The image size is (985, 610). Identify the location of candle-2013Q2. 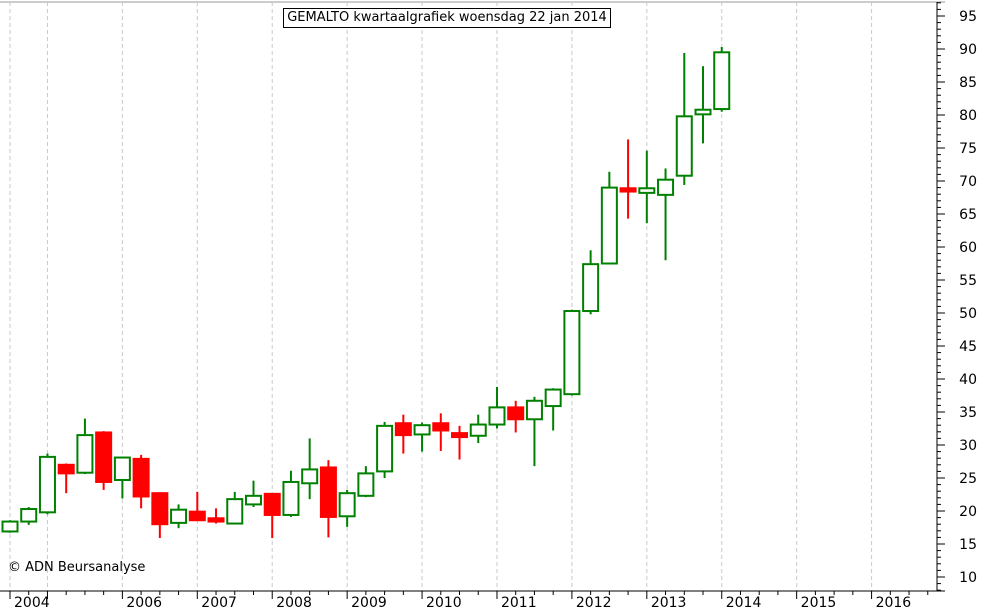
(666, 214).